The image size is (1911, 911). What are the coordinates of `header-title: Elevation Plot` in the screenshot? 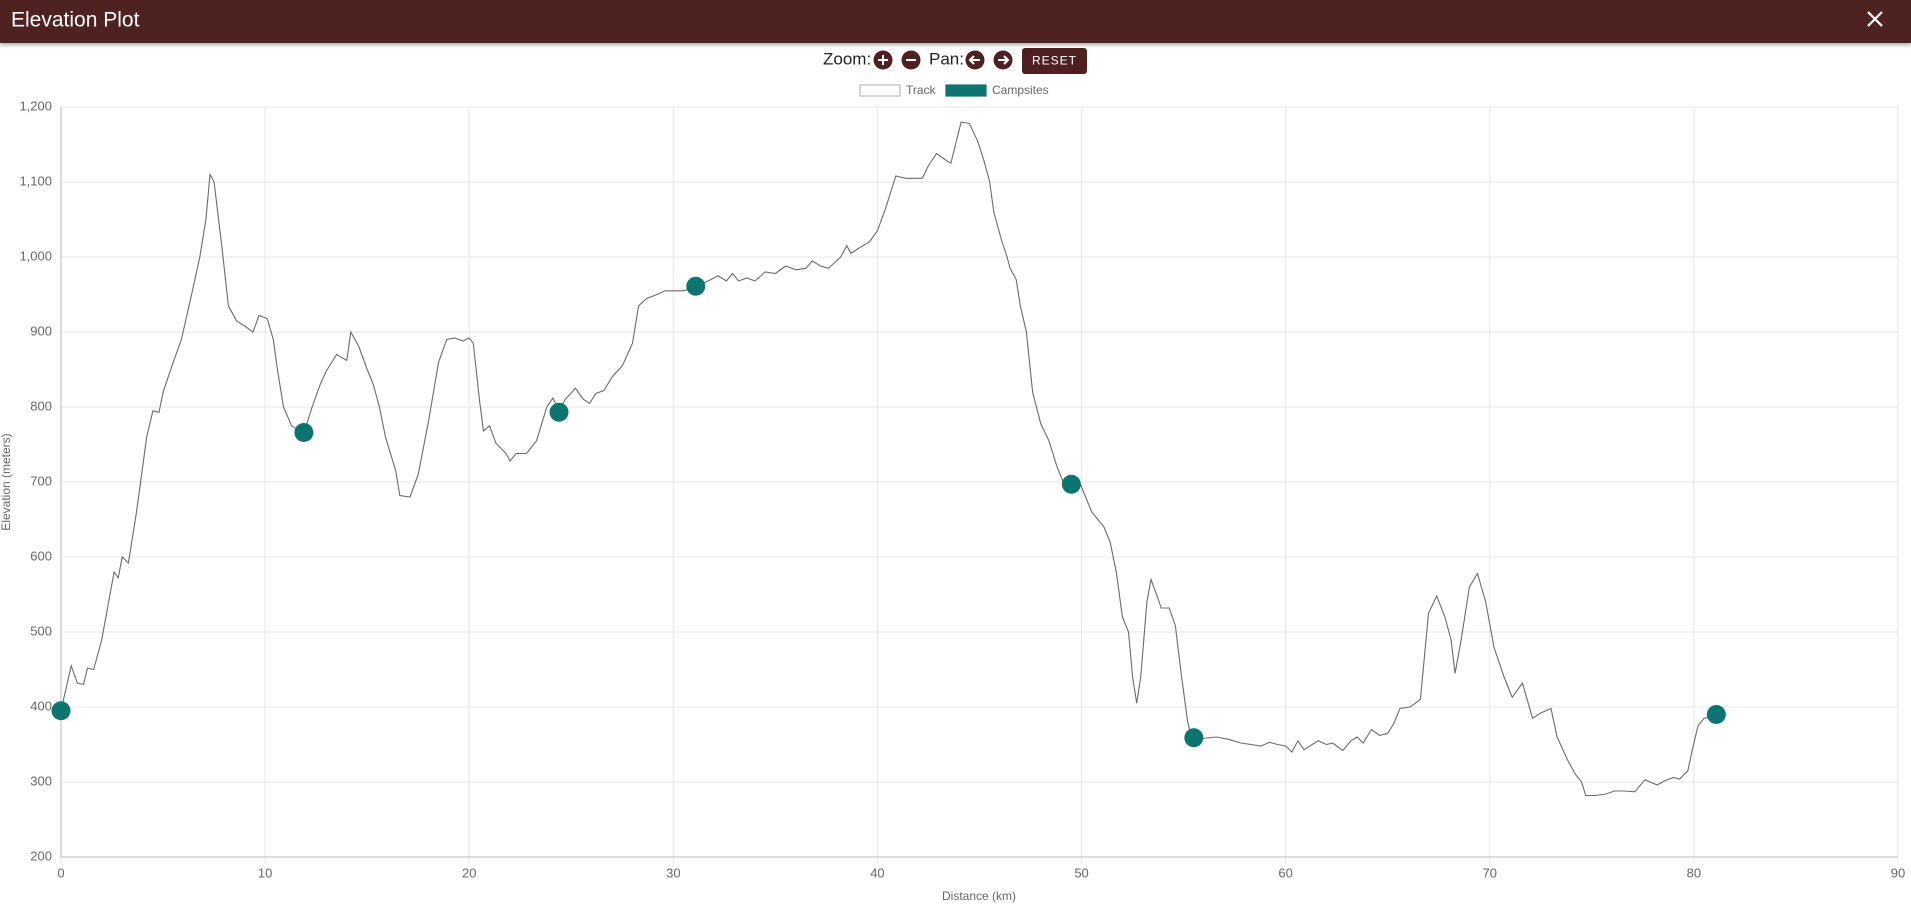 It's located at (75, 20).